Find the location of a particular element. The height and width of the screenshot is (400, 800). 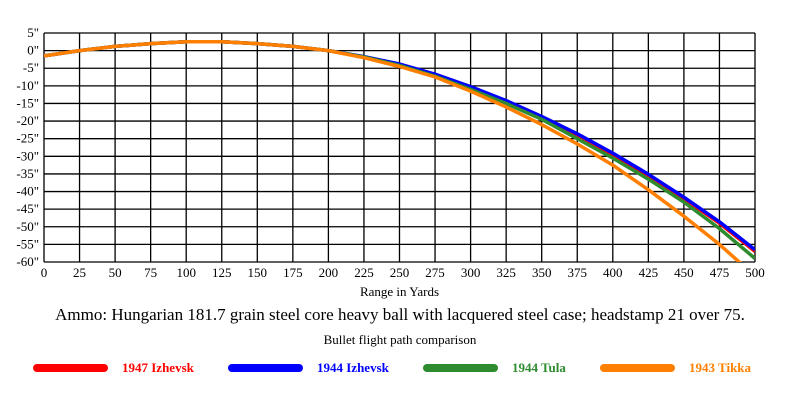

x-tick-label: 250 is located at coordinates (400, 272).